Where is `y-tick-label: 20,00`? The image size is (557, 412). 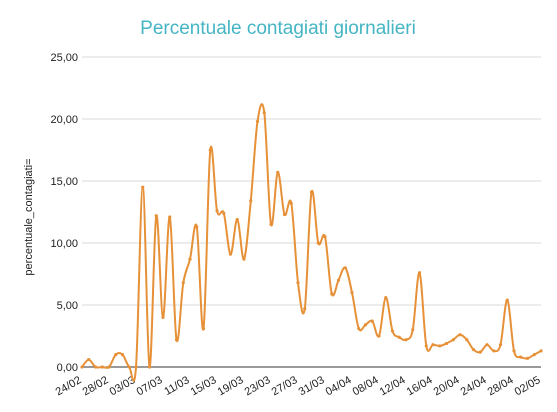
y-tick-label: 20,00 is located at coordinates (64, 120).